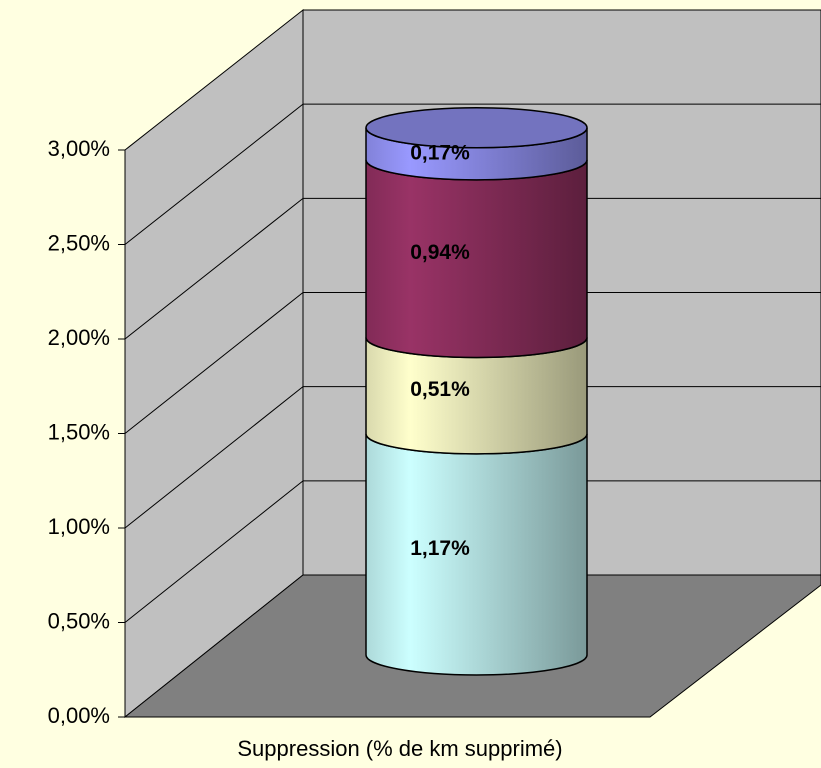 The height and width of the screenshot is (768, 821). I want to click on y-tick-label: 1,50%, so click(79, 431).